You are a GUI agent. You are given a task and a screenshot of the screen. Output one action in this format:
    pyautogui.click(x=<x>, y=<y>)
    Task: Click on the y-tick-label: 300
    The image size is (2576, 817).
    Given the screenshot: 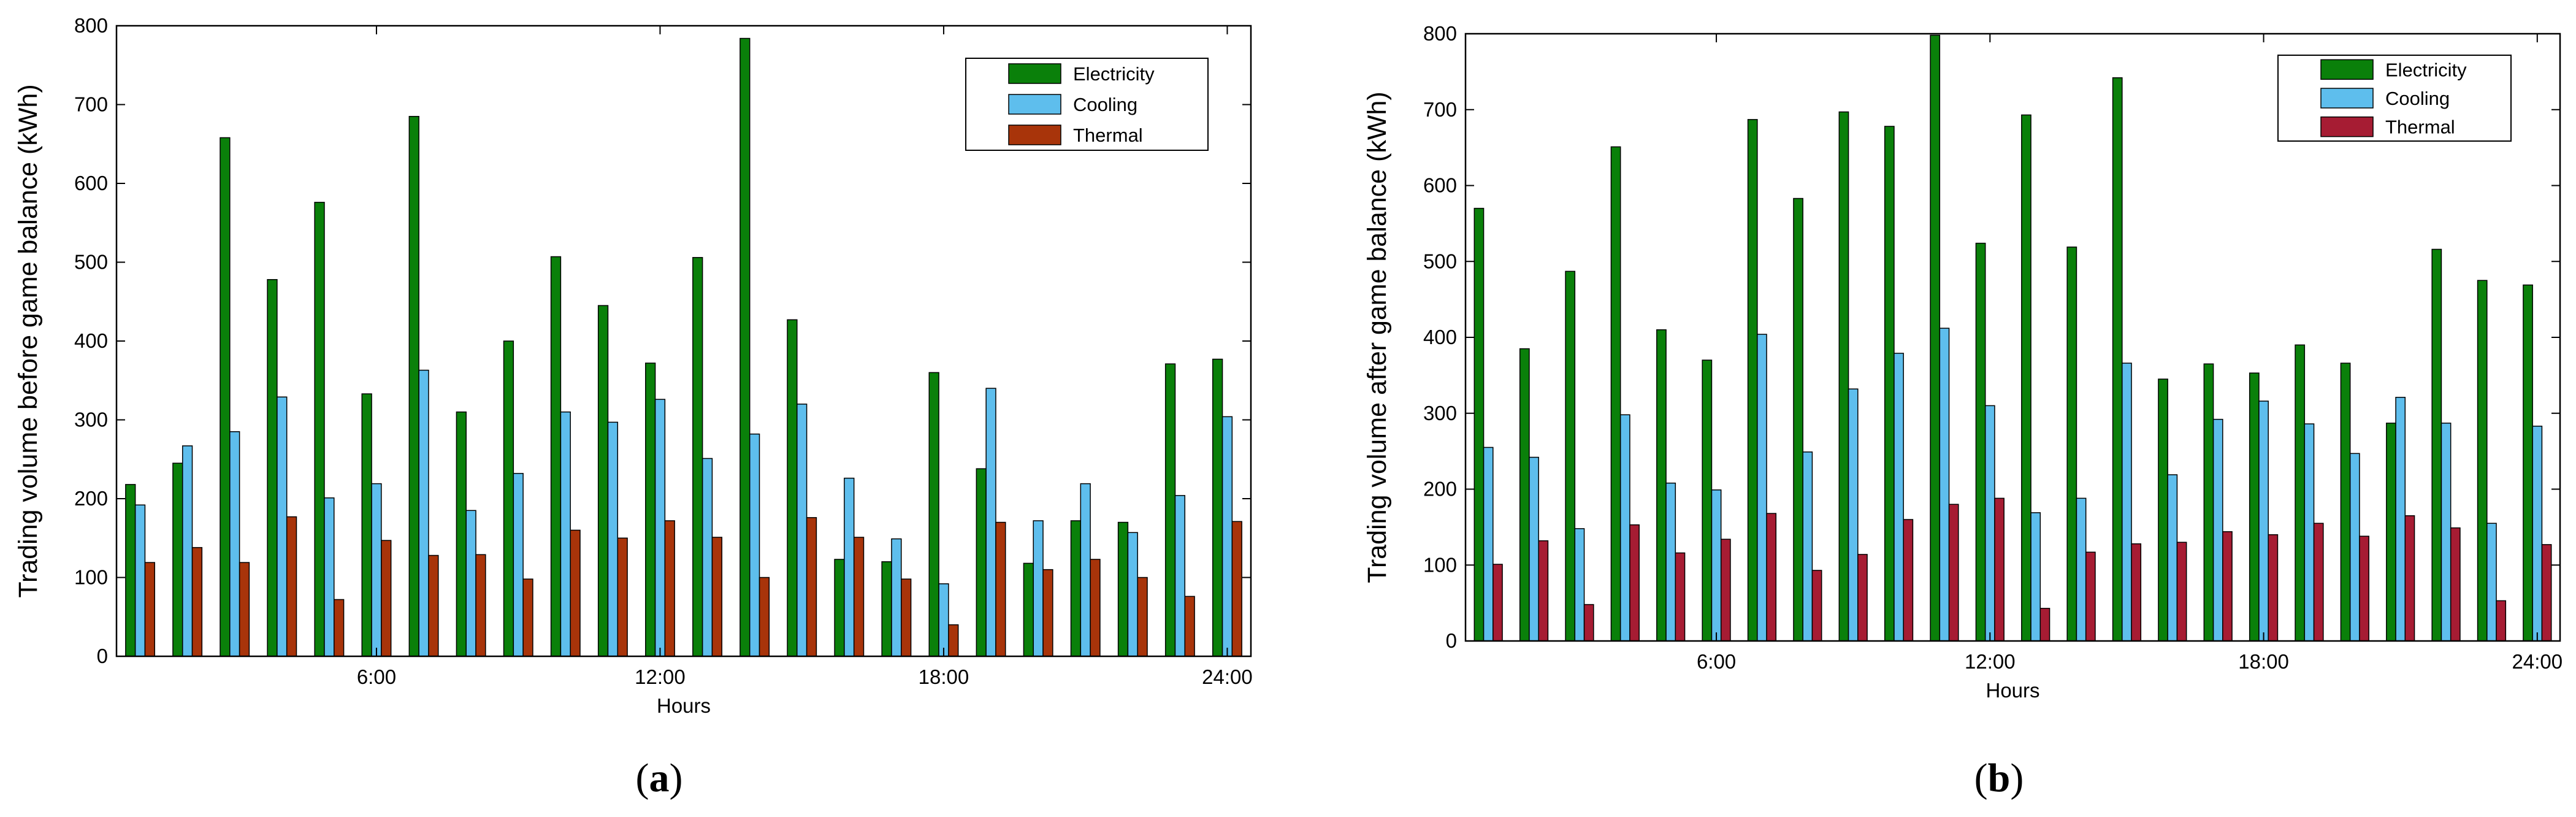 What is the action you would take?
    pyautogui.click(x=1440, y=413)
    